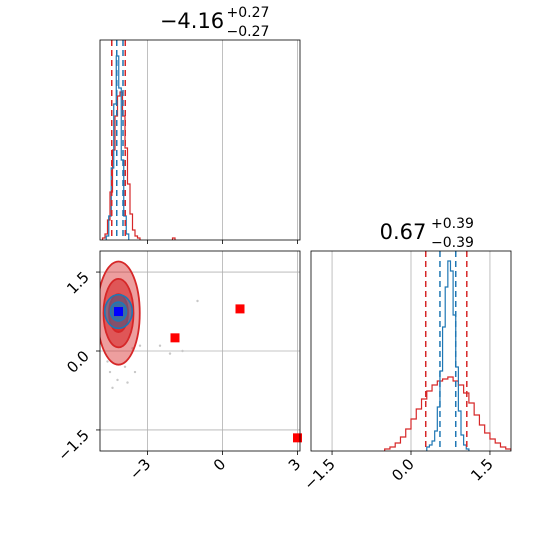 The image size is (550, 550). Describe the element at coordinates (173, 238) in the screenshot. I see `histogram-outlier-bin` at that location.